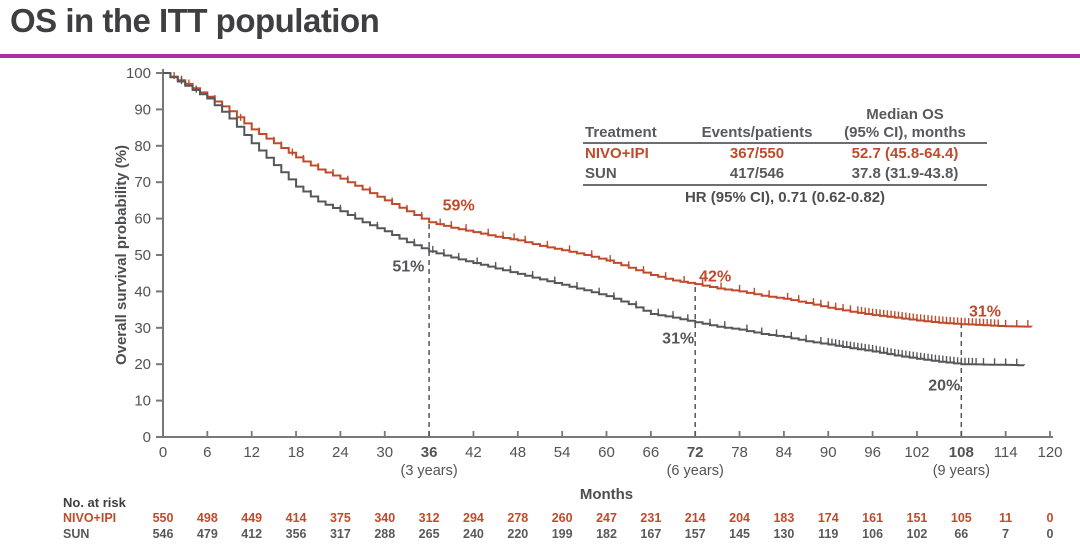 The image size is (1080, 553). Describe the element at coordinates (695, 534) in the screenshot. I see `risk-value: 157` at that location.